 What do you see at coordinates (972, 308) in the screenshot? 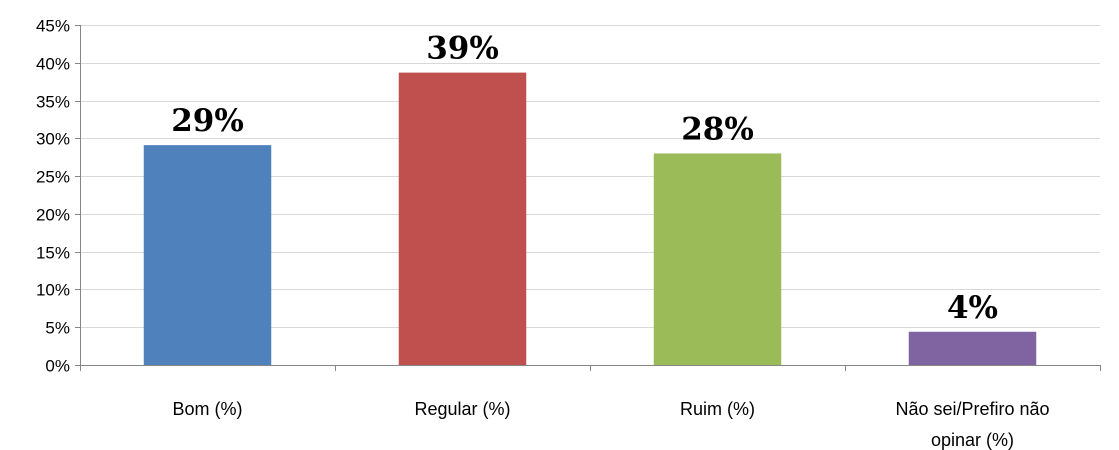
I see `data-label: 4%` at bounding box center [972, 308].